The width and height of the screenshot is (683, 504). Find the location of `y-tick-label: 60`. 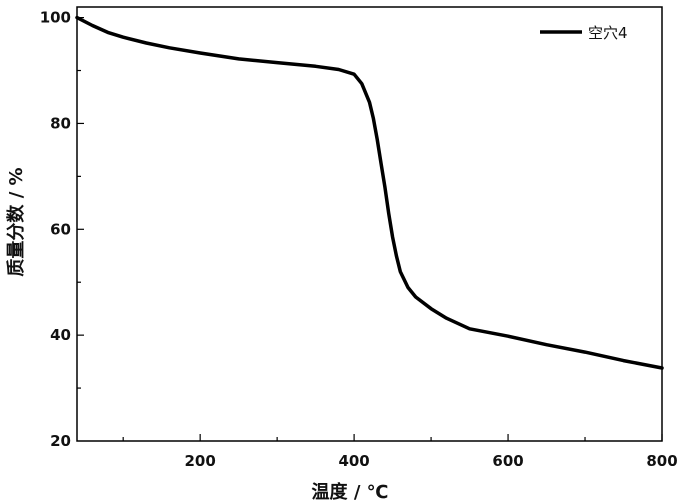

y-tick-label: 60 is located at coordinates (60, 229).